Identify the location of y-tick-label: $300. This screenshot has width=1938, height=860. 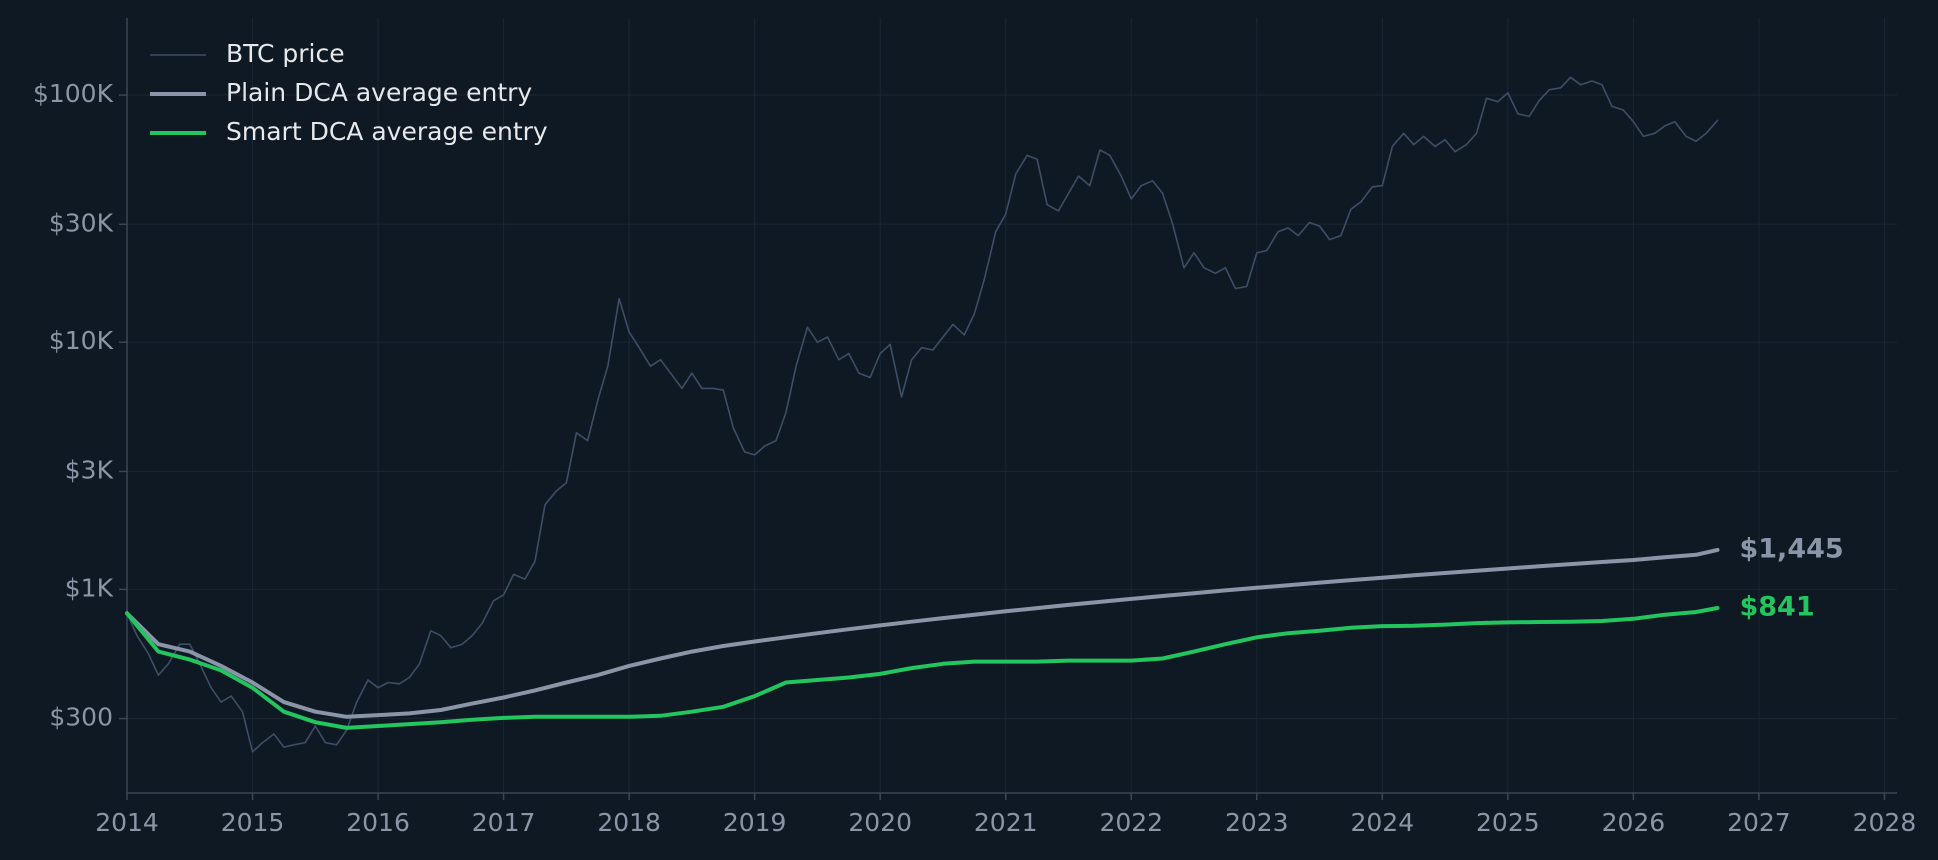
(81, 717).